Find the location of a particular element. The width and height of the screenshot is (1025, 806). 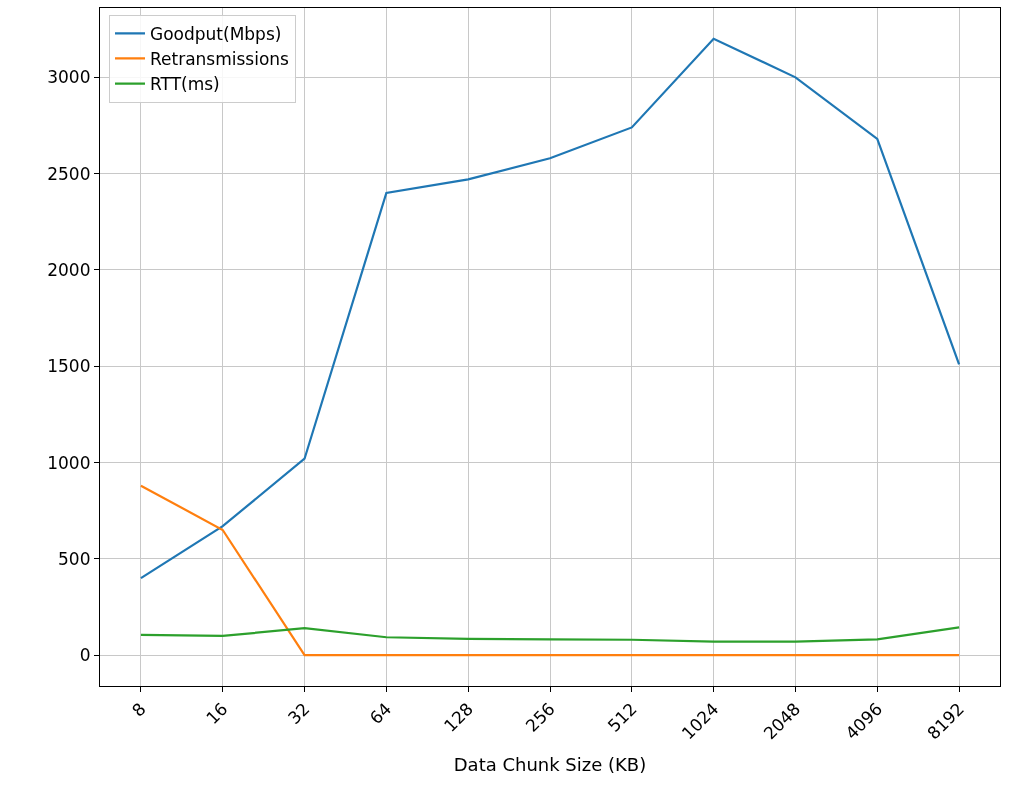

x-tick-label: 64 is located at coordinates (380, 713).